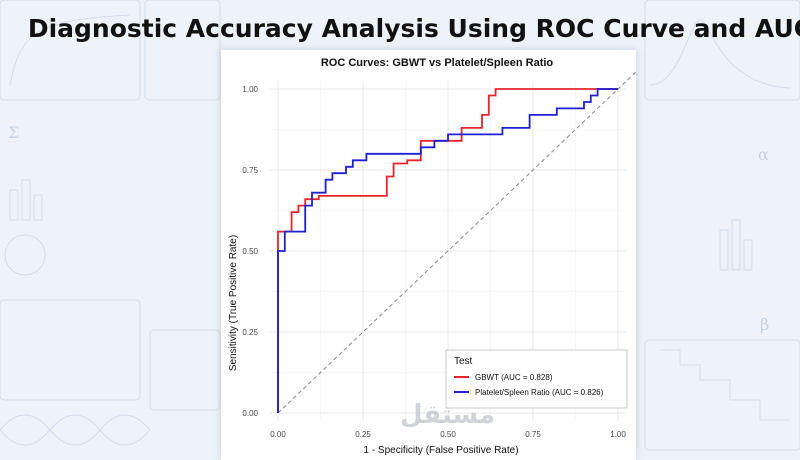 The width and height of the screenshot is (800, 460). I want to click on bg-density-panel, so click(722, 50).